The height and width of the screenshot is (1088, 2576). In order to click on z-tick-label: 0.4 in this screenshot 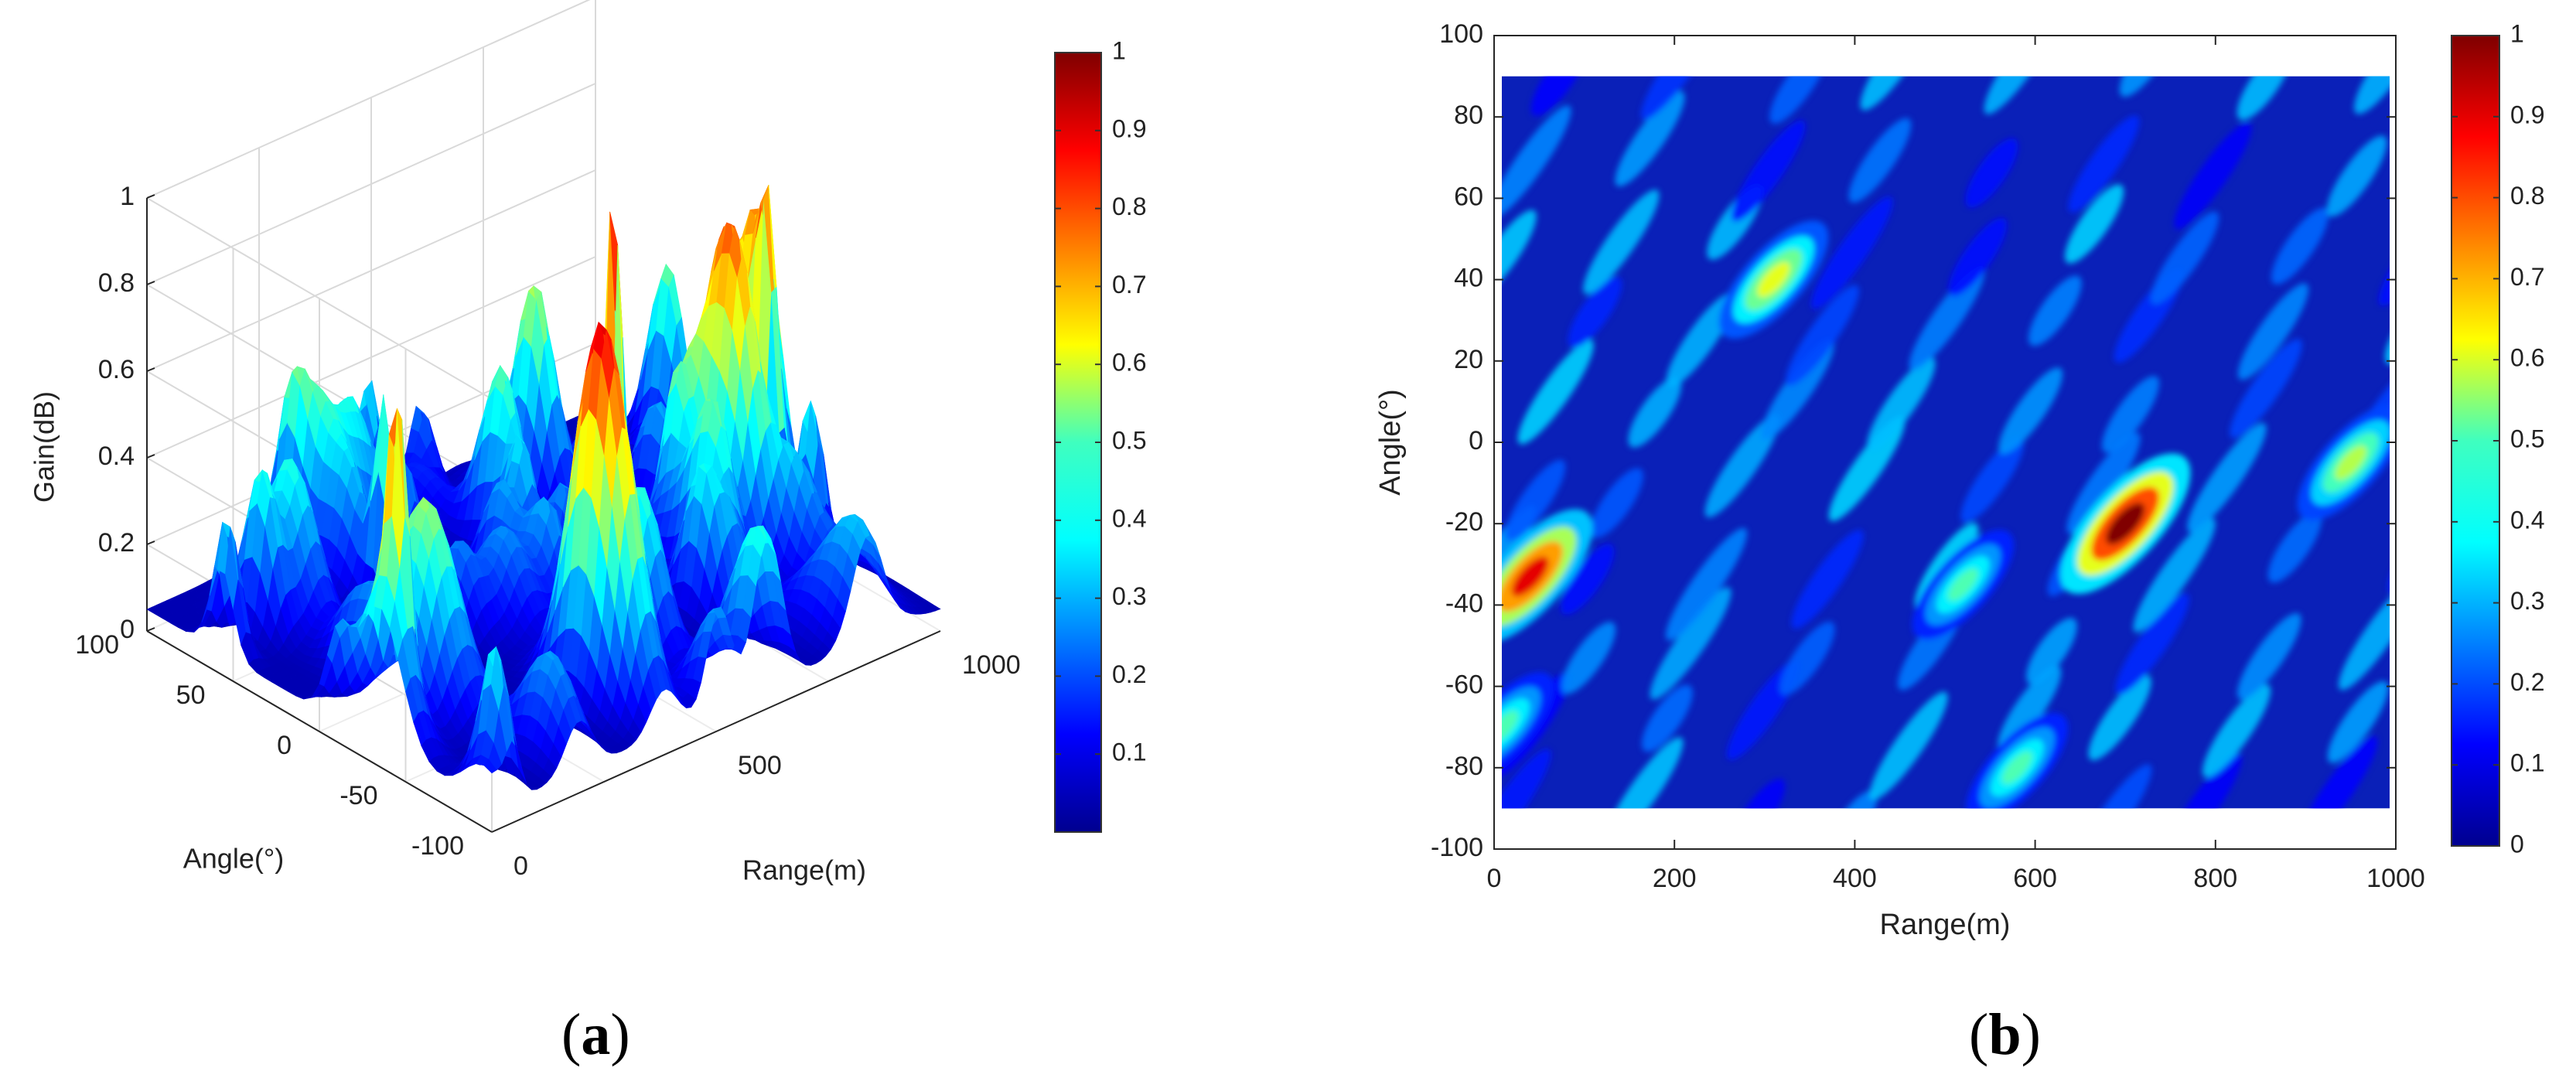, I will do `click(116, 456)`.